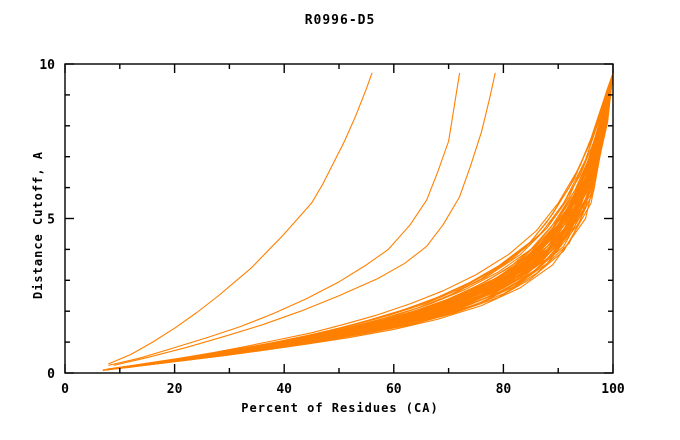 The image size is (680, 440). What do you see at coordinates (394, 389) in the screenshot?
I see `x-tick-label: 60` at bounding box center [394, 389].